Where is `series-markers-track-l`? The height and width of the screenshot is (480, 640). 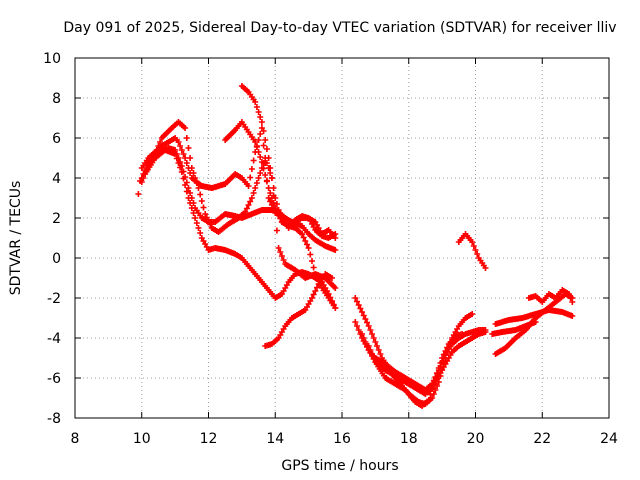 series-markers-track-l is located at coordinates (472, 251).